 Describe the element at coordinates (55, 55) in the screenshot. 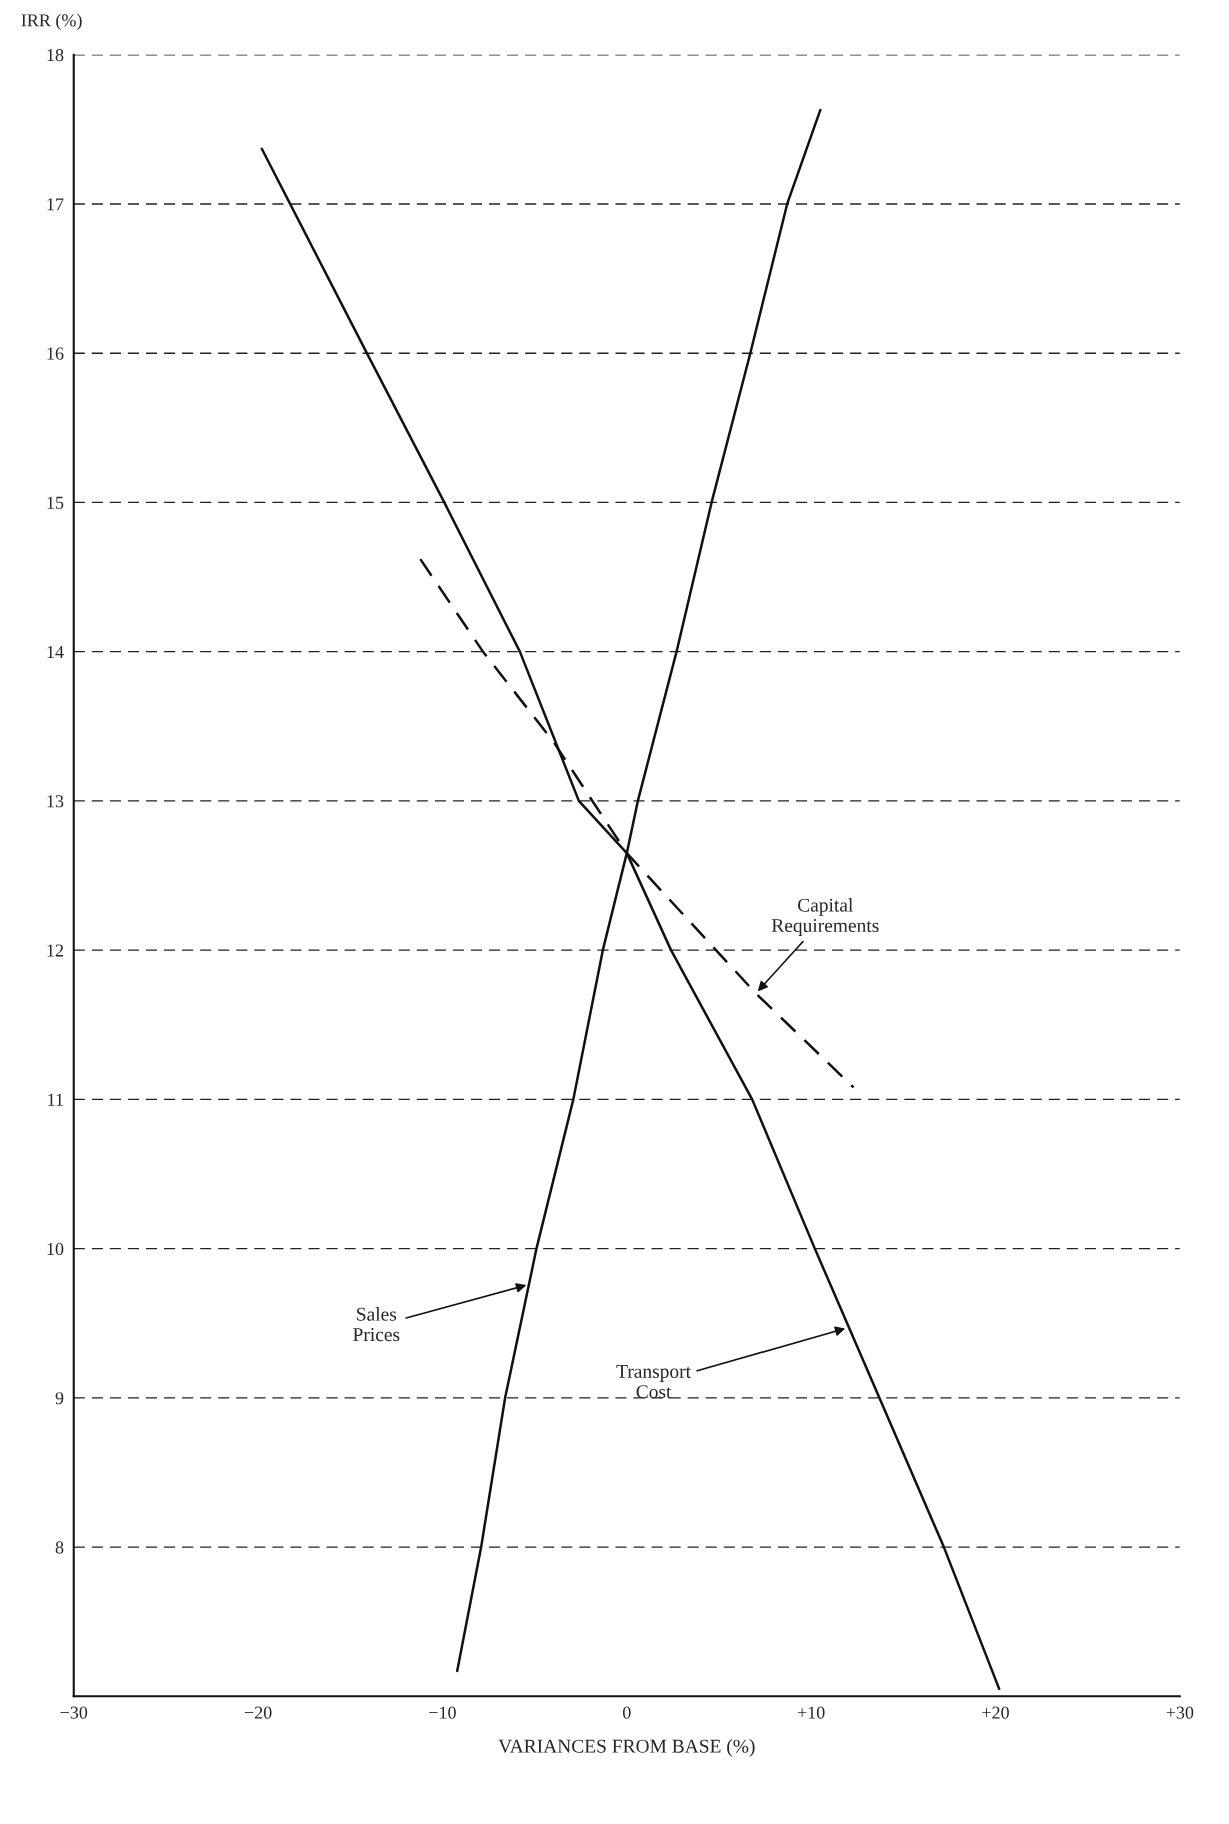

I see `y-tick-label: 18` at that location.